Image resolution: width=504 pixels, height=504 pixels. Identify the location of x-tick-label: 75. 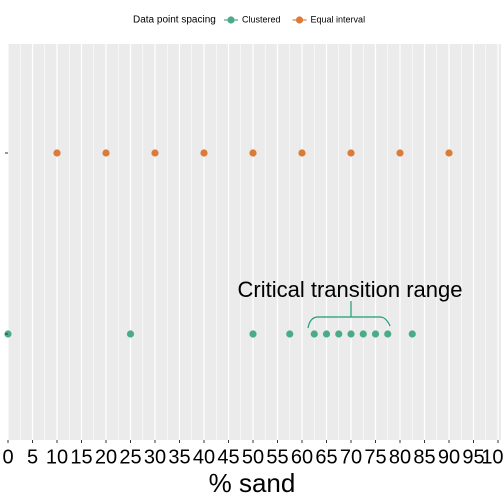
(375, 457).